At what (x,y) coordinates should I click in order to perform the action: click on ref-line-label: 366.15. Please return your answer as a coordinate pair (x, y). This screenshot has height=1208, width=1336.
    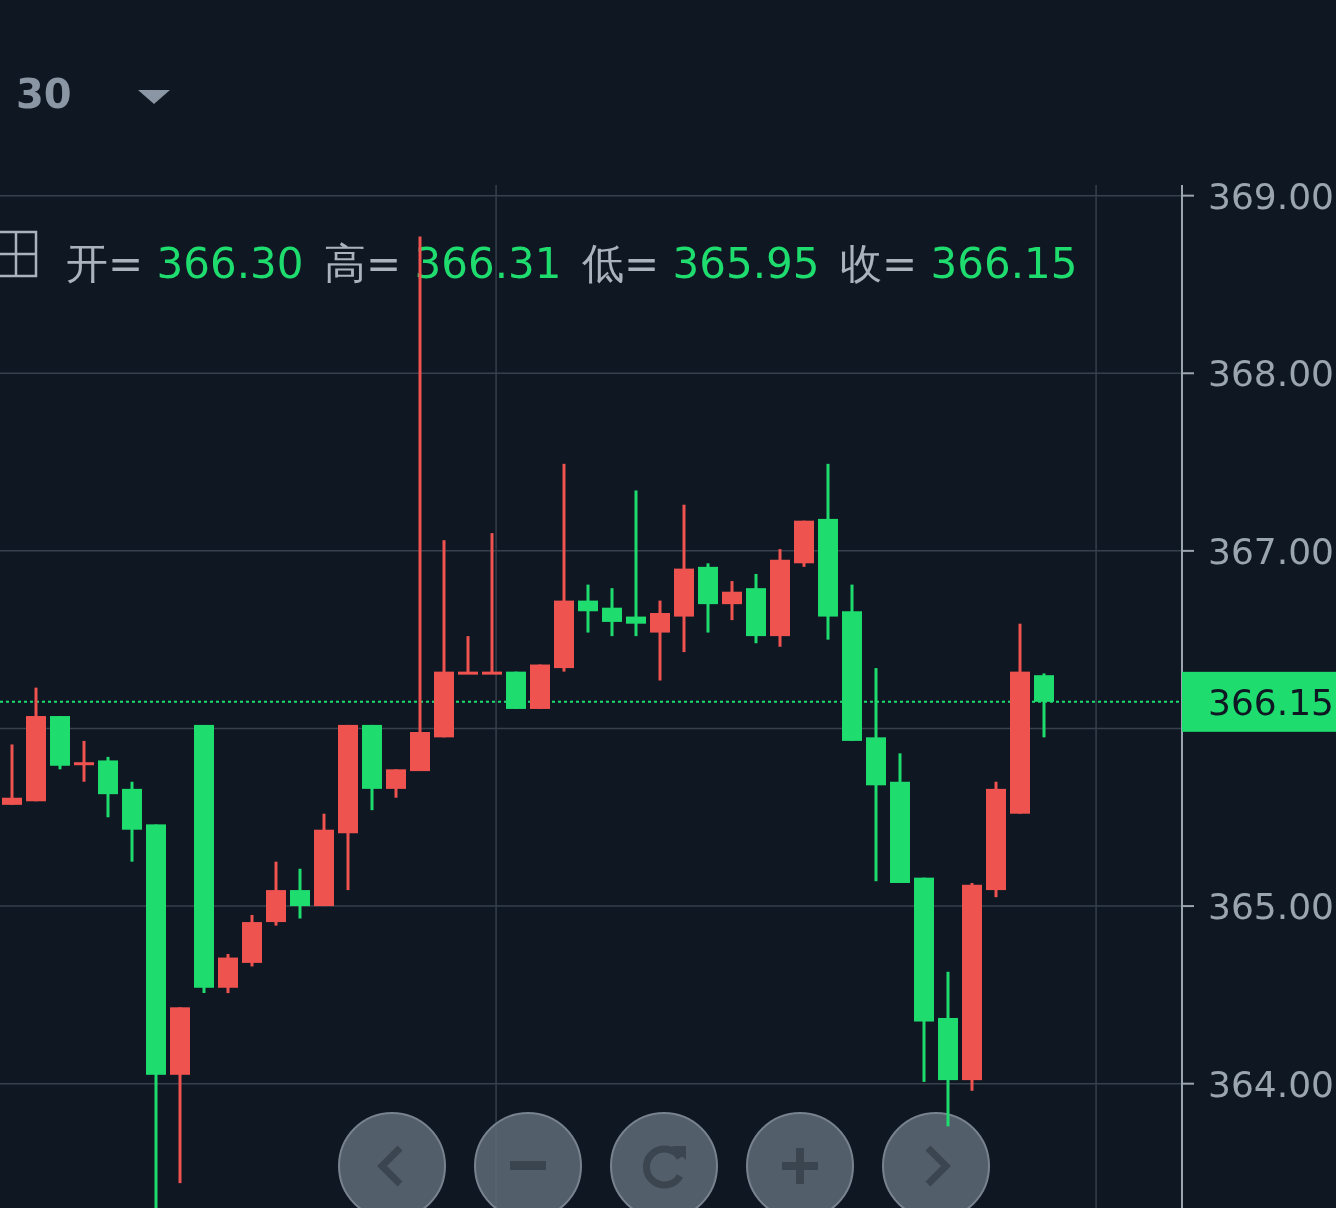
    Looking at the image, I should click on (1271, 702).